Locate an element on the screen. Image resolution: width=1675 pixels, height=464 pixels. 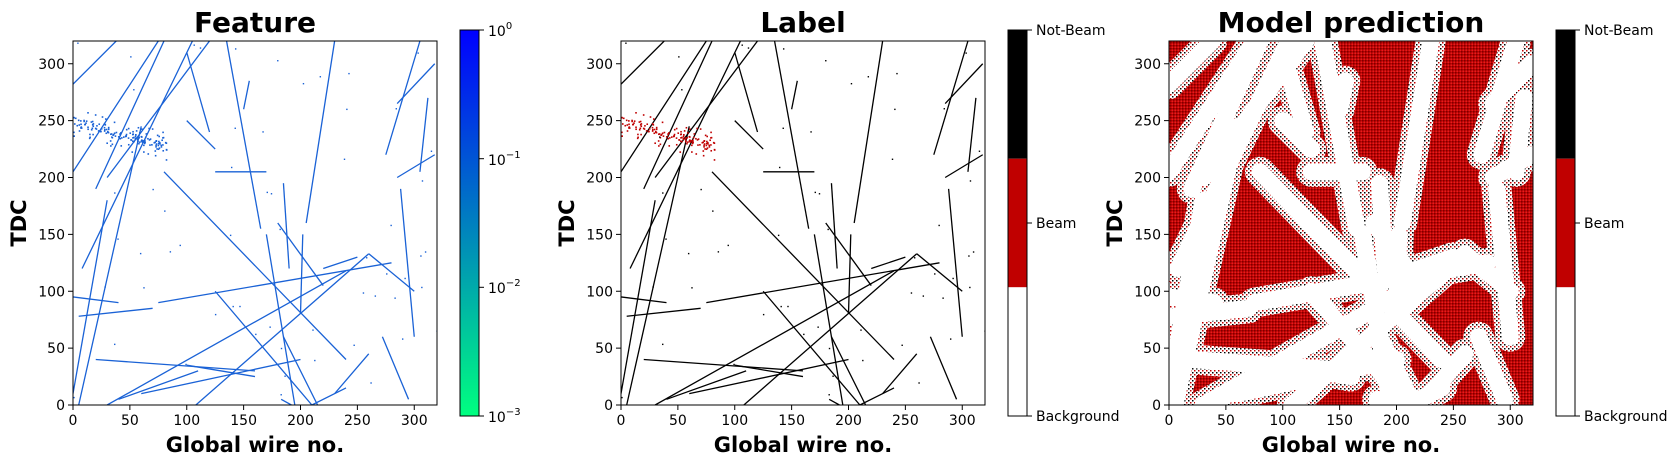
x-axis-label: Global wire no. is located at coordinates (255, 445).